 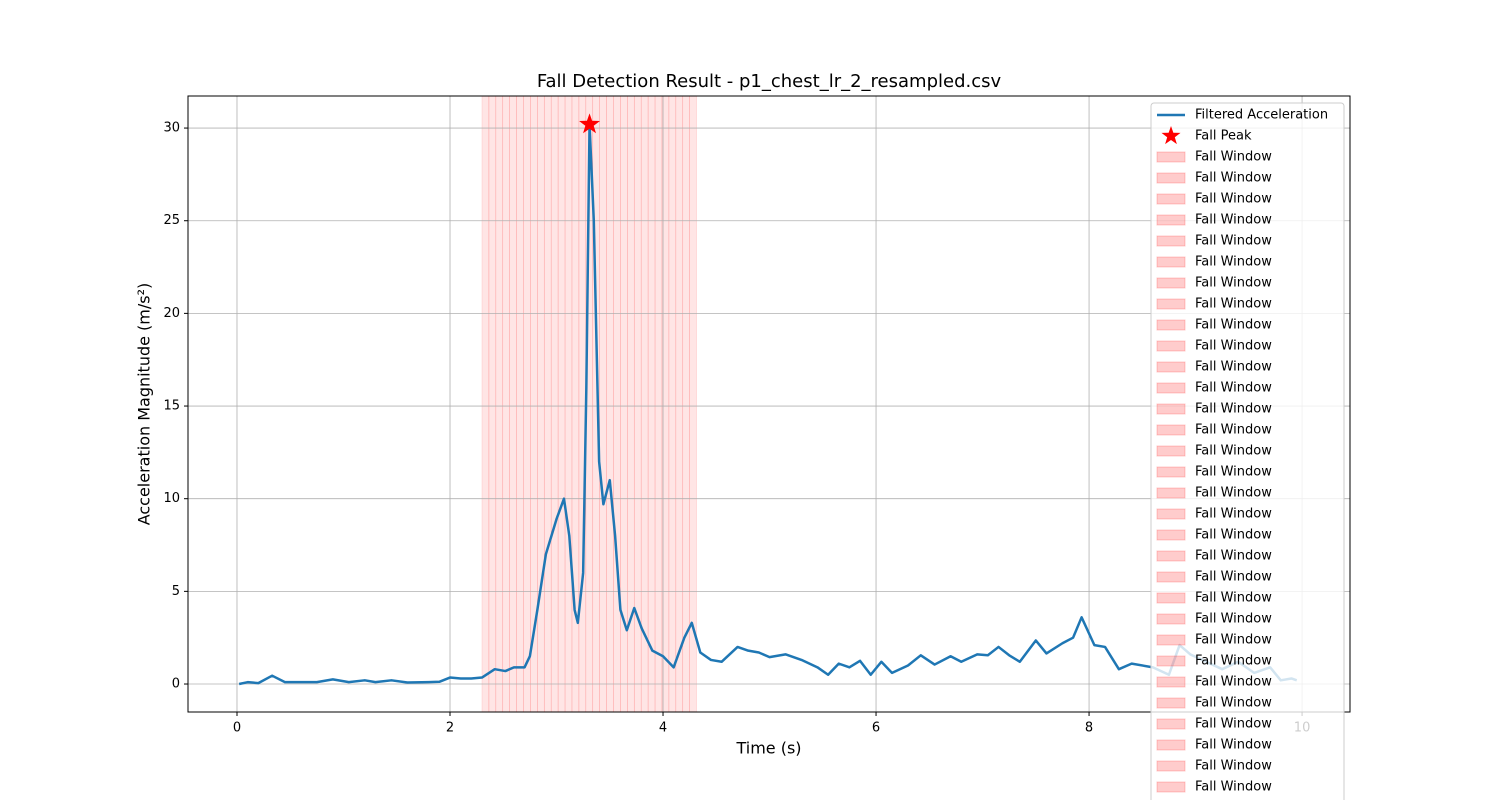 What do you see at coordinates (171, 220) in the screenshot?
I see `y-tick-label: 25` at bounding box center [171, 220].